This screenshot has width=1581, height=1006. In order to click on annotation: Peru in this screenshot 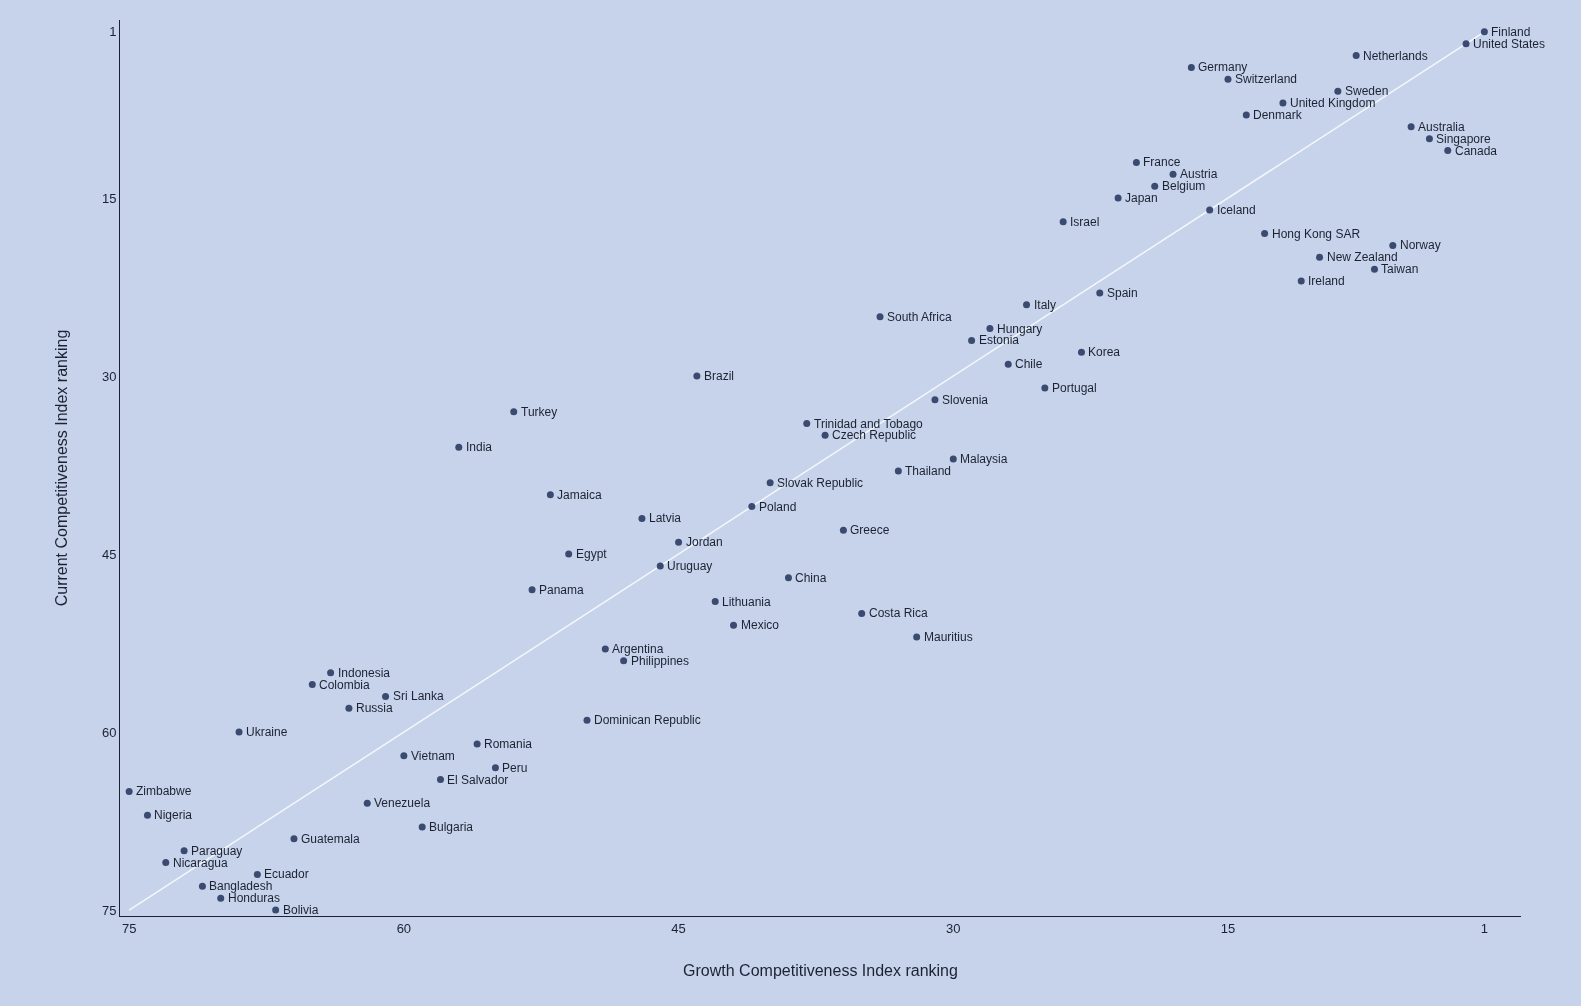, I will do `click(515, 768)`.